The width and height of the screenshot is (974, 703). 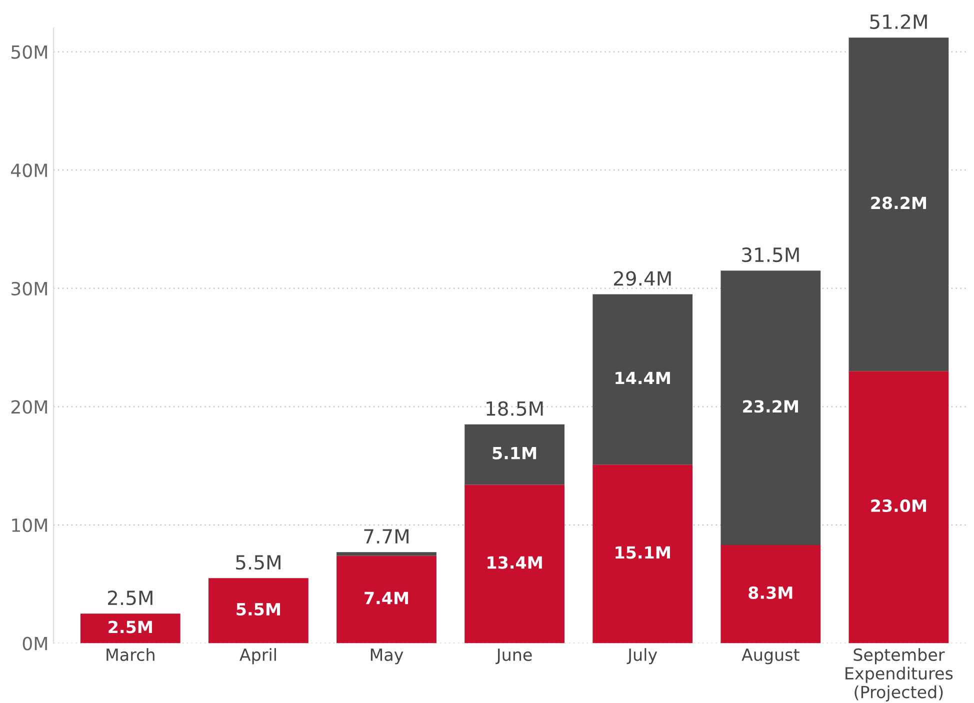 I want to click on data-label: 8.3M, so click(x=770, y=592).